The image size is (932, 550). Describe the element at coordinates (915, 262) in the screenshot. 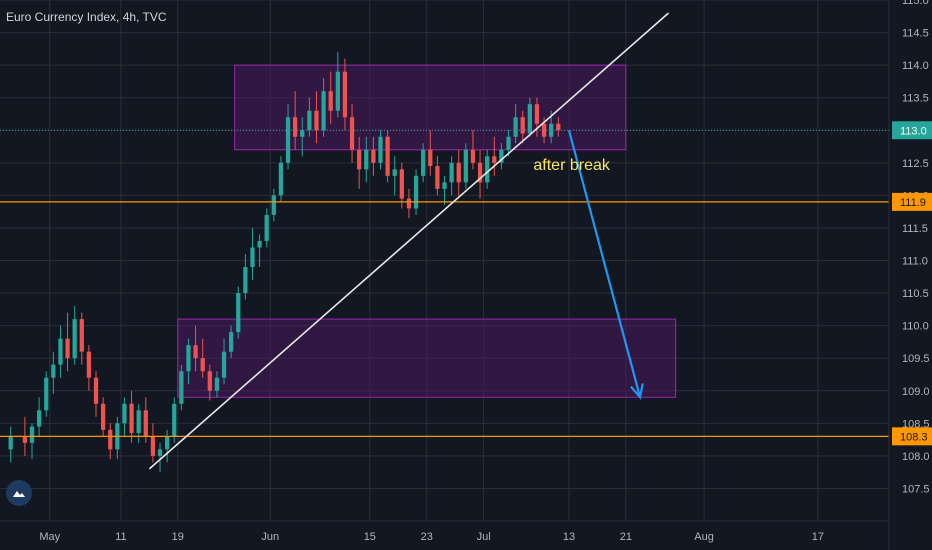

I see `price-tick-label: 111.0` at that location.